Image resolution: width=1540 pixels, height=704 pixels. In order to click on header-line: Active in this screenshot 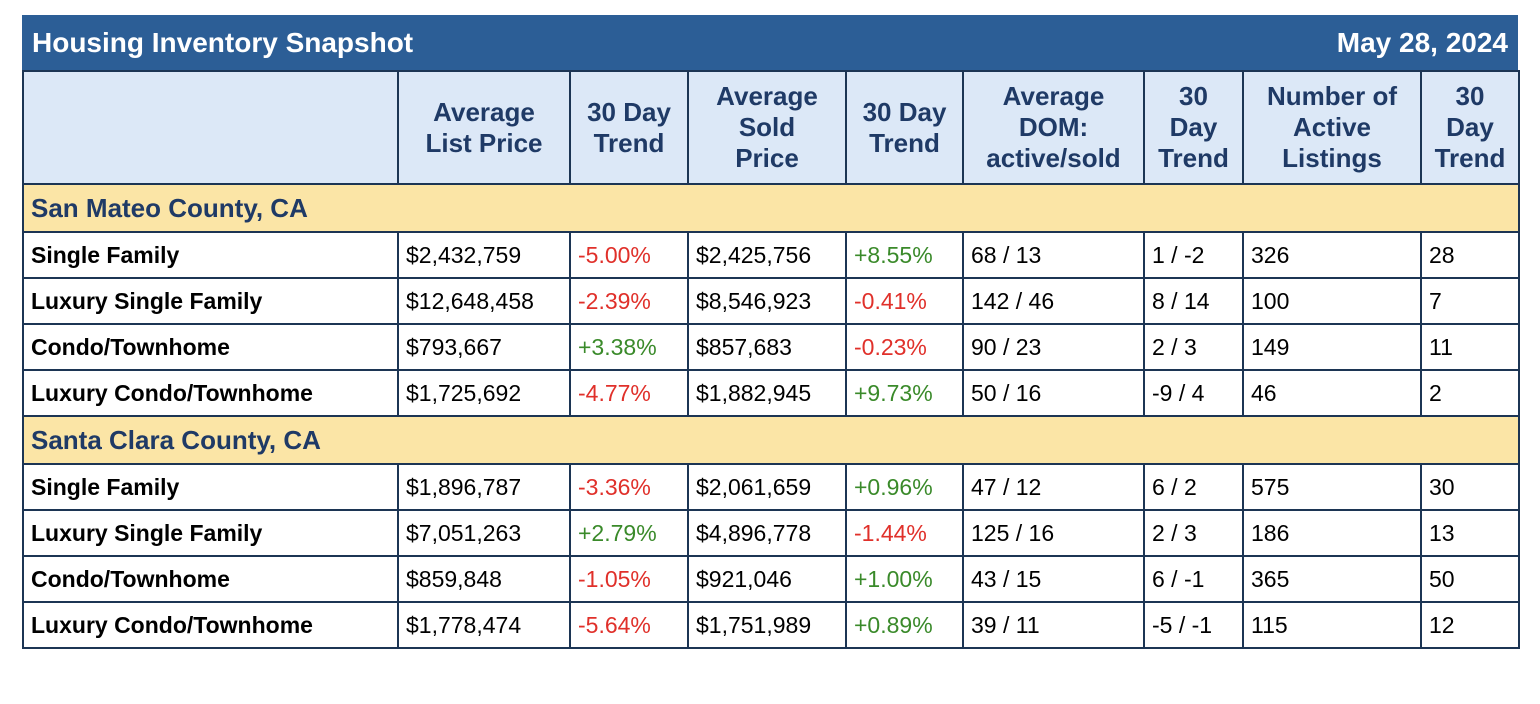, I will do `click(1332, 127)`.